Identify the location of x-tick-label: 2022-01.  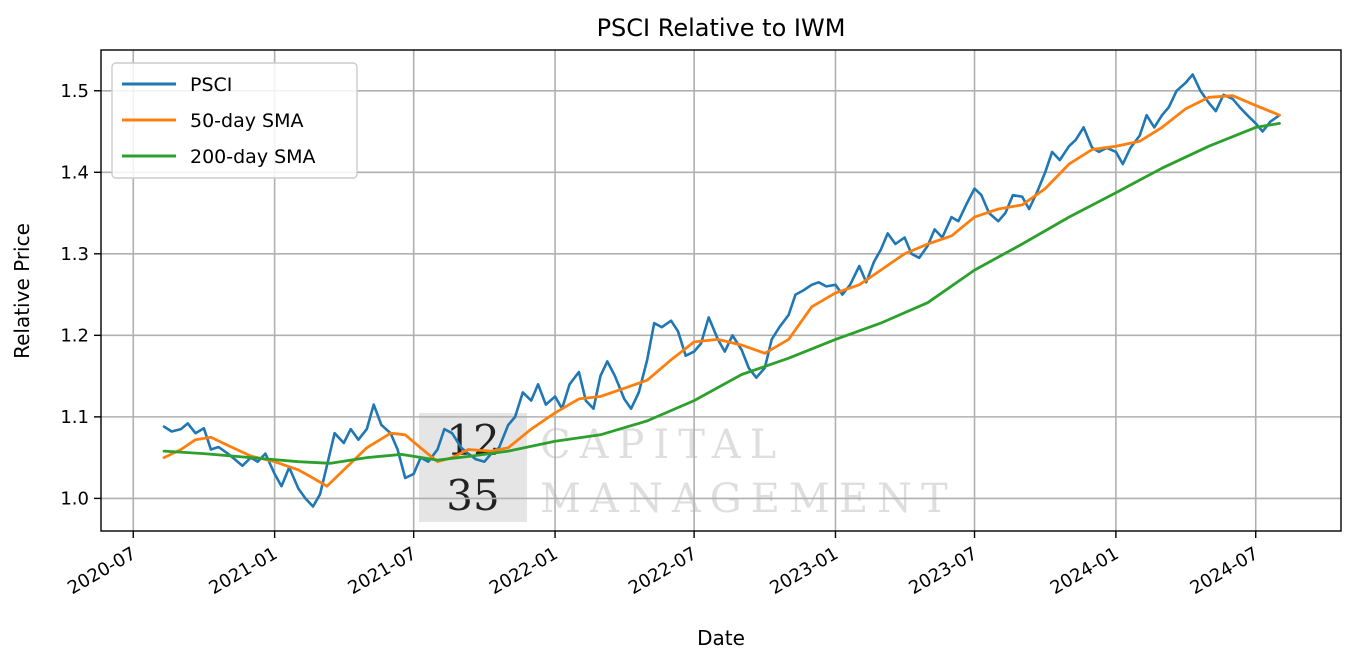
(524, 571).